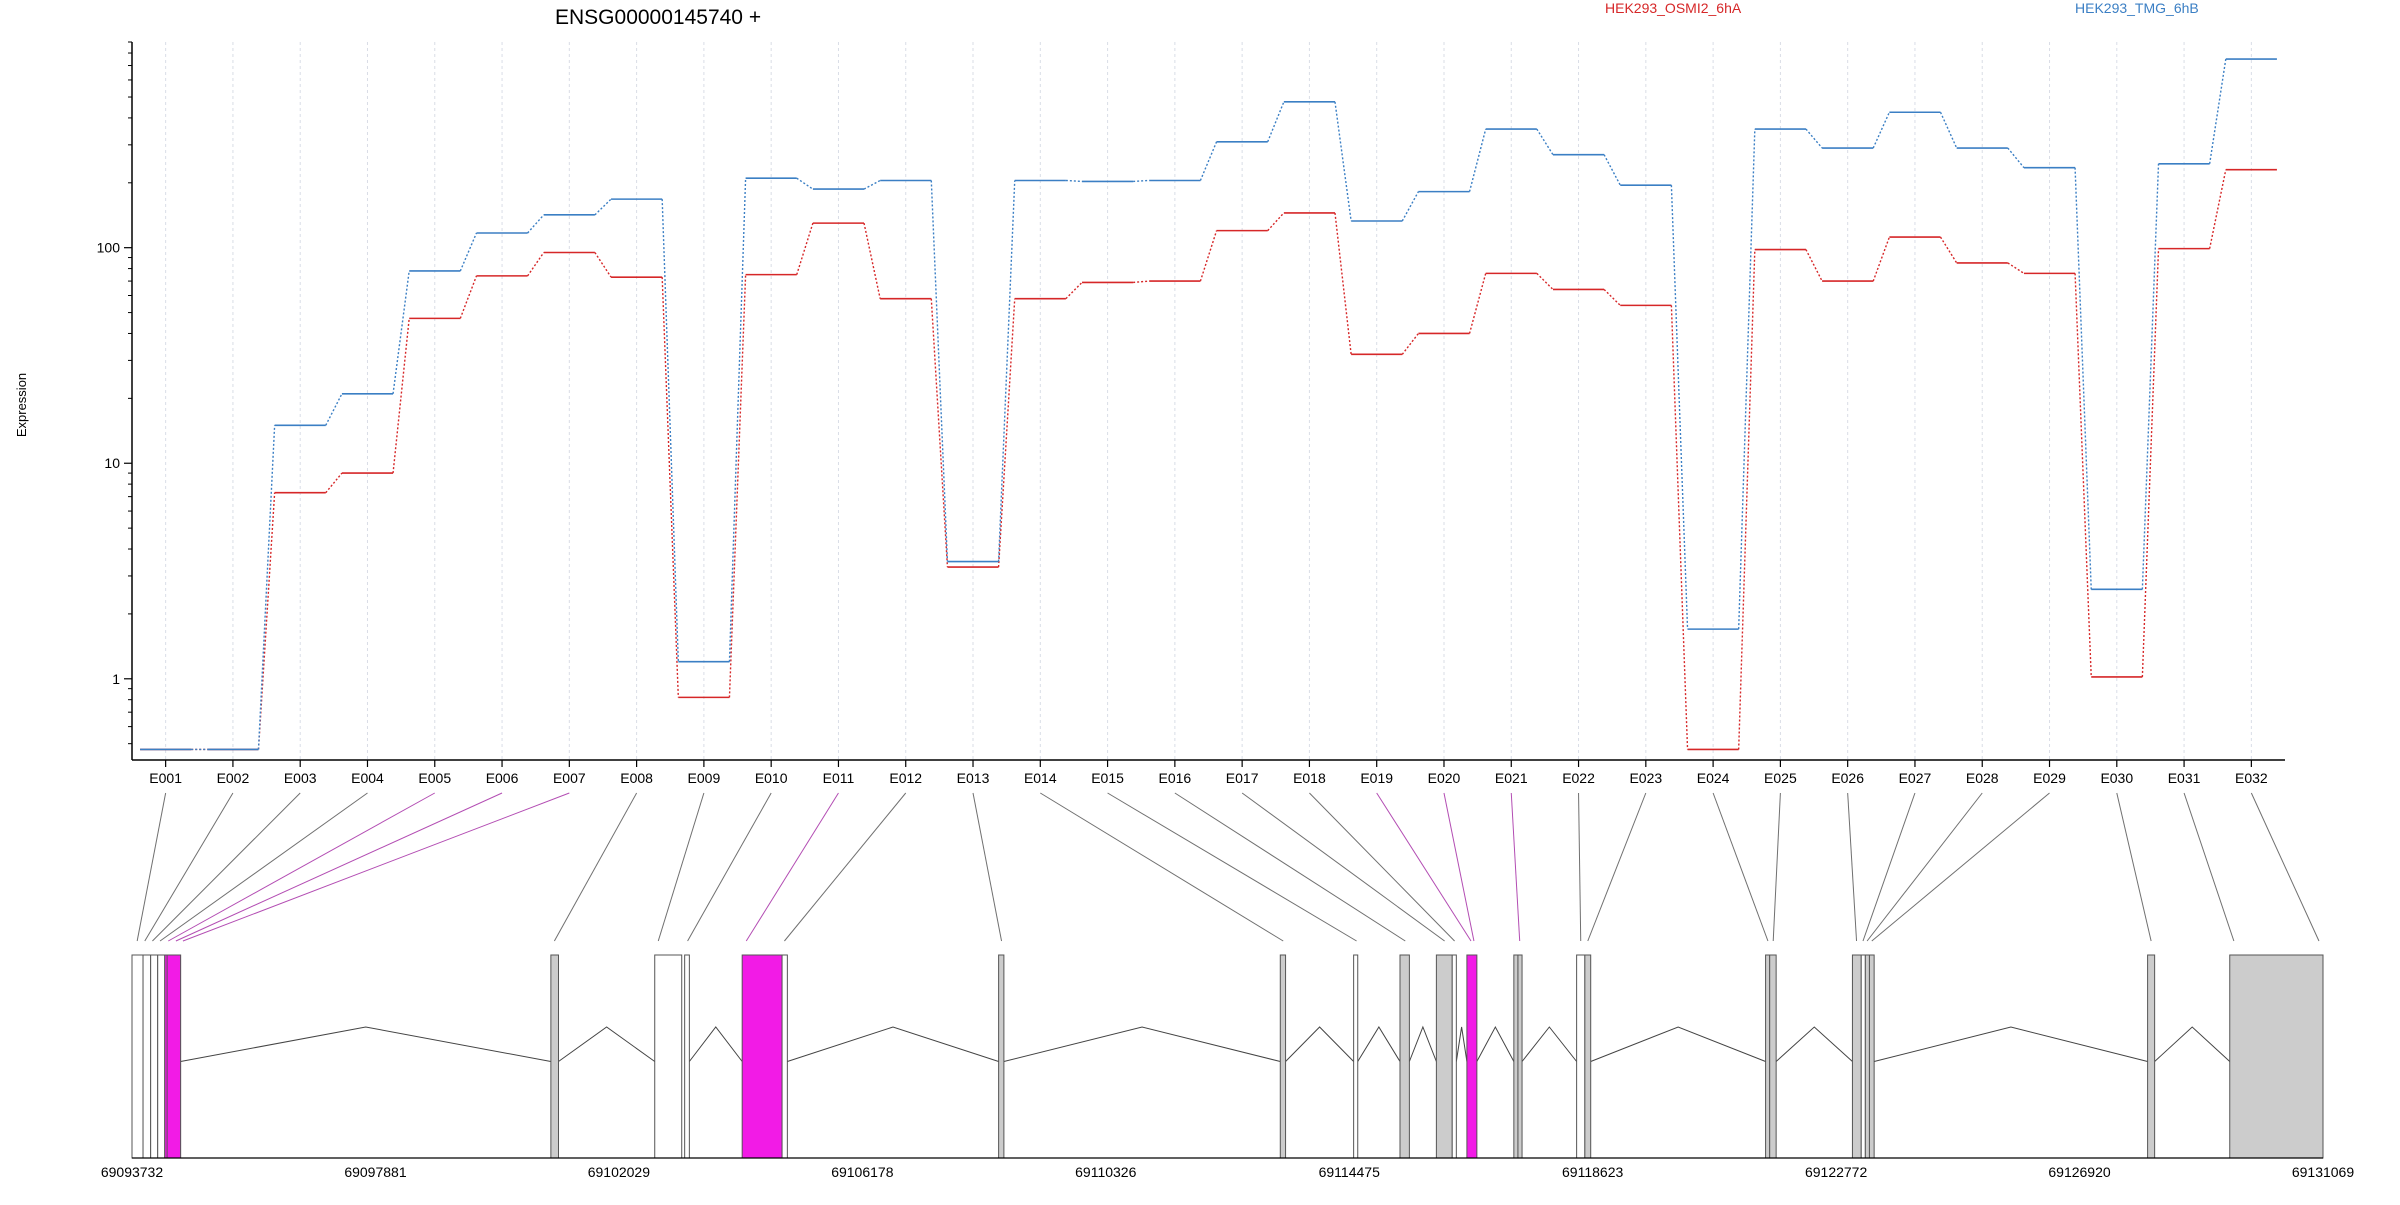 This screenshot has width=2400, height=1205. I want to click on x-tick-label-E016: E016, so click(1175, 778).